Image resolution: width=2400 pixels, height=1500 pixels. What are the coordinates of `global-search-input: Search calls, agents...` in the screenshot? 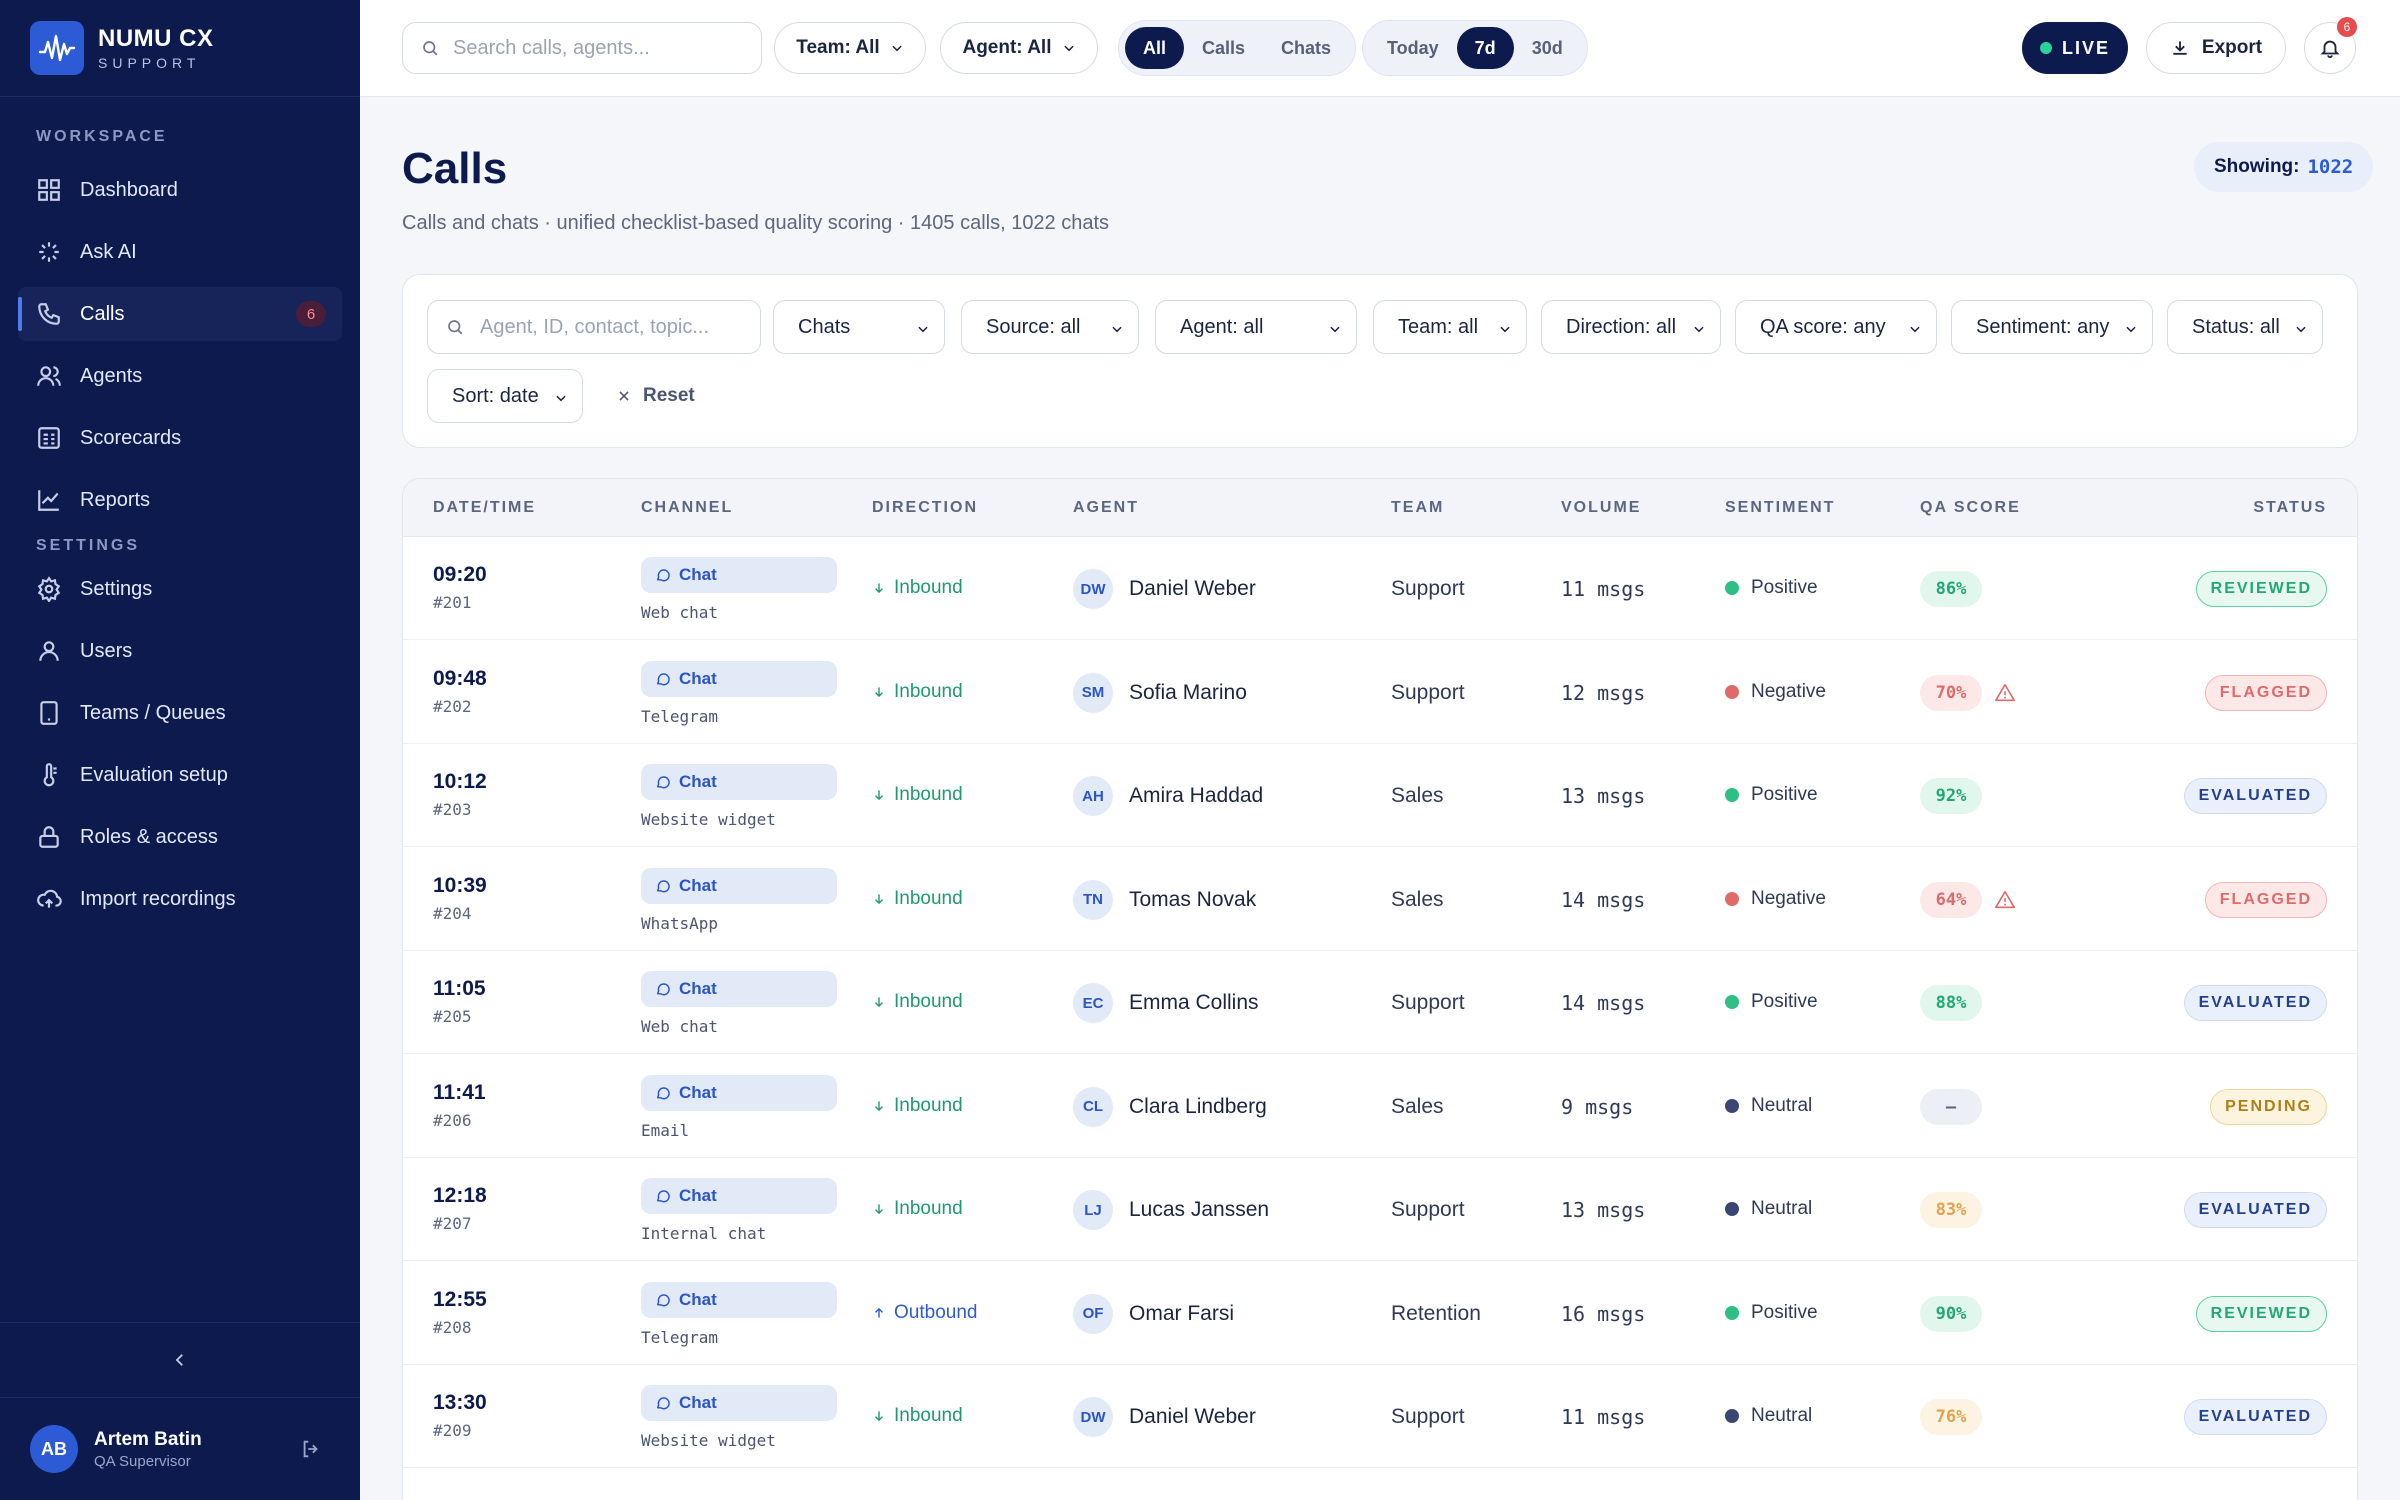 It's located at (582, 48).